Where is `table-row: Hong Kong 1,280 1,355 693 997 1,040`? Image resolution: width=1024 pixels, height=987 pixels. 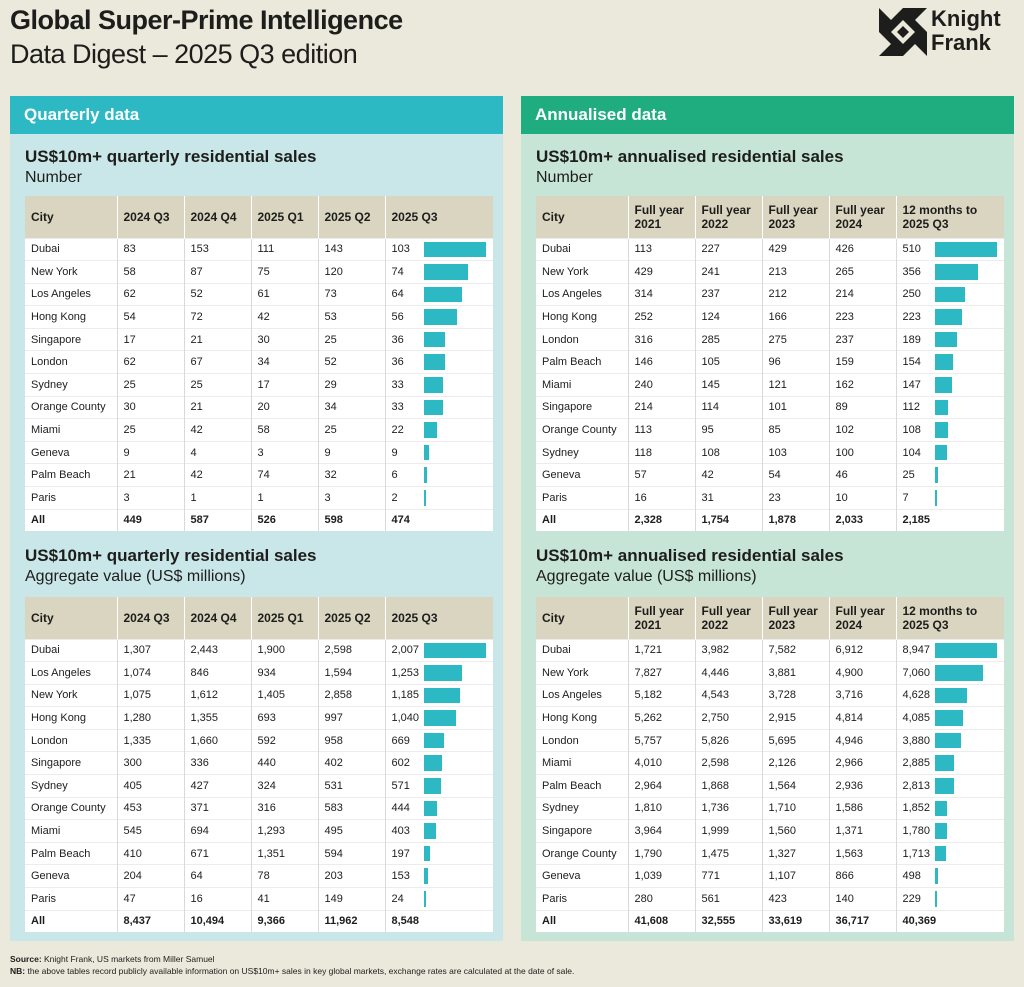
table-row: Hong Kong 1,280 1,355 693 997 1,040 is located at coordinates (259, 718).